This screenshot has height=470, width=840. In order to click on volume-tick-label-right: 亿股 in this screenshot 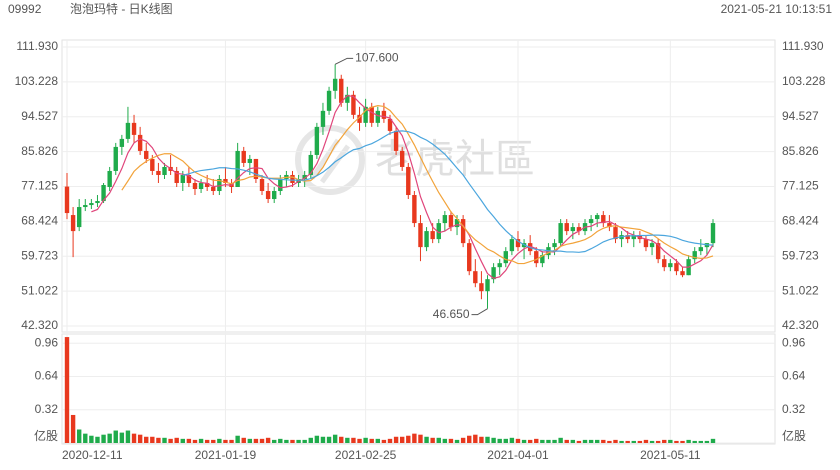, I will do `click(794, 435)`.